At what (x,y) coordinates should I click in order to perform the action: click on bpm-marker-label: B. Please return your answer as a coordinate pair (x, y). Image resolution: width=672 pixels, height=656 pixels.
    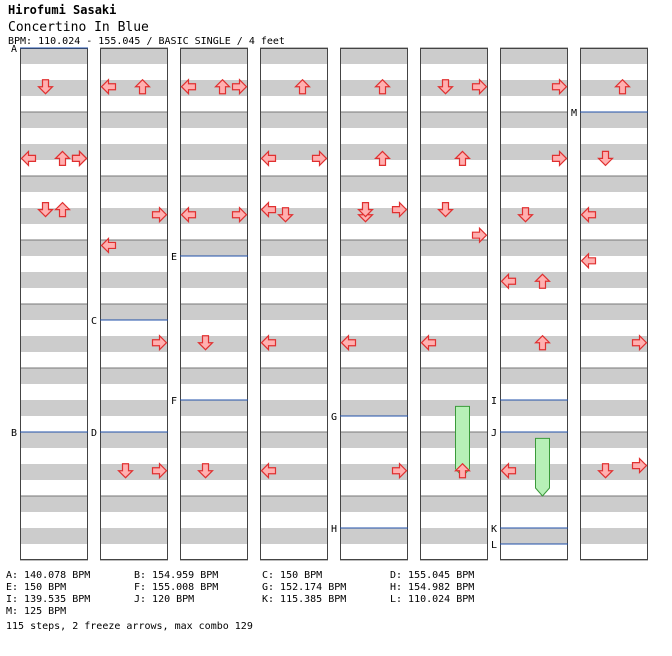
    Looking at the image, I should click on (14, 433).